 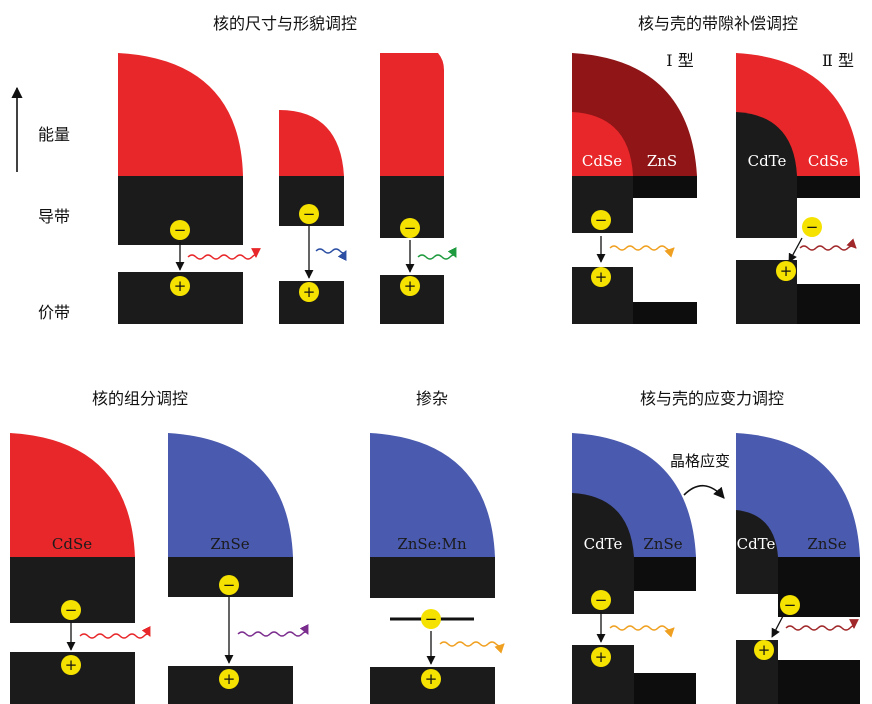 I want to click on core-znse-composition, so click(x=230, y=495).